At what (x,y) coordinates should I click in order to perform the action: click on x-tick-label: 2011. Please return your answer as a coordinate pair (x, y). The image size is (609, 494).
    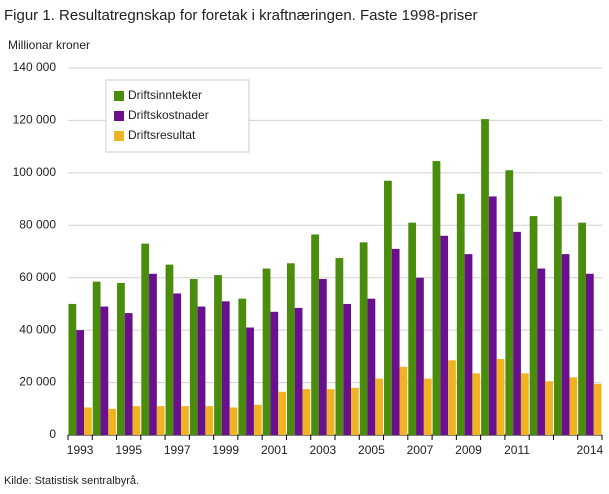
    Looking at the image, I should click on (517, 450).